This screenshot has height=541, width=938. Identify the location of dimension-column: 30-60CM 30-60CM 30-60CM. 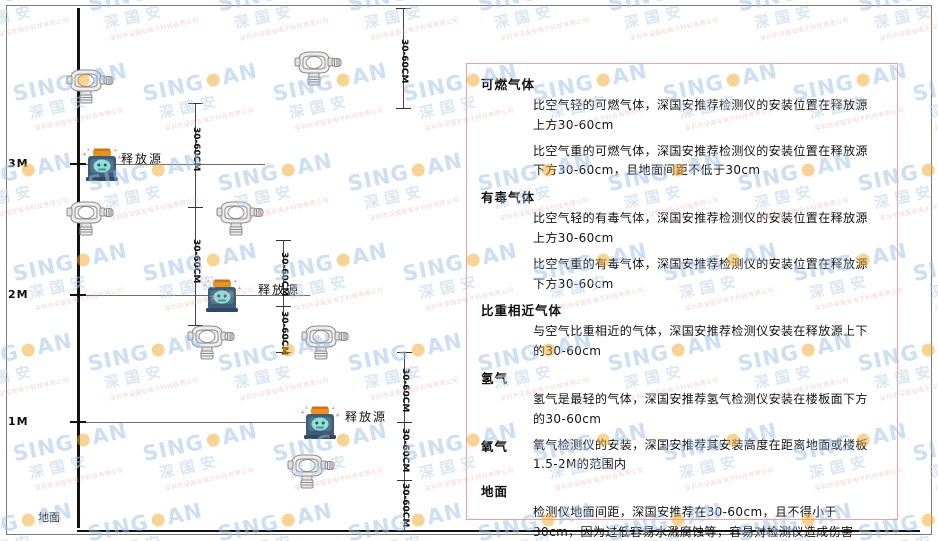
(404, 441).